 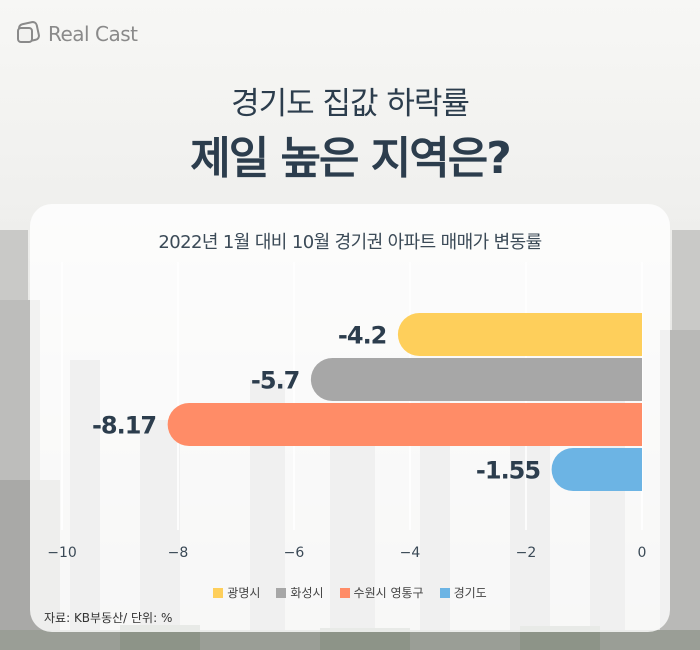 I want to click on legend-item: 화성시, so click(x=300, y=592).